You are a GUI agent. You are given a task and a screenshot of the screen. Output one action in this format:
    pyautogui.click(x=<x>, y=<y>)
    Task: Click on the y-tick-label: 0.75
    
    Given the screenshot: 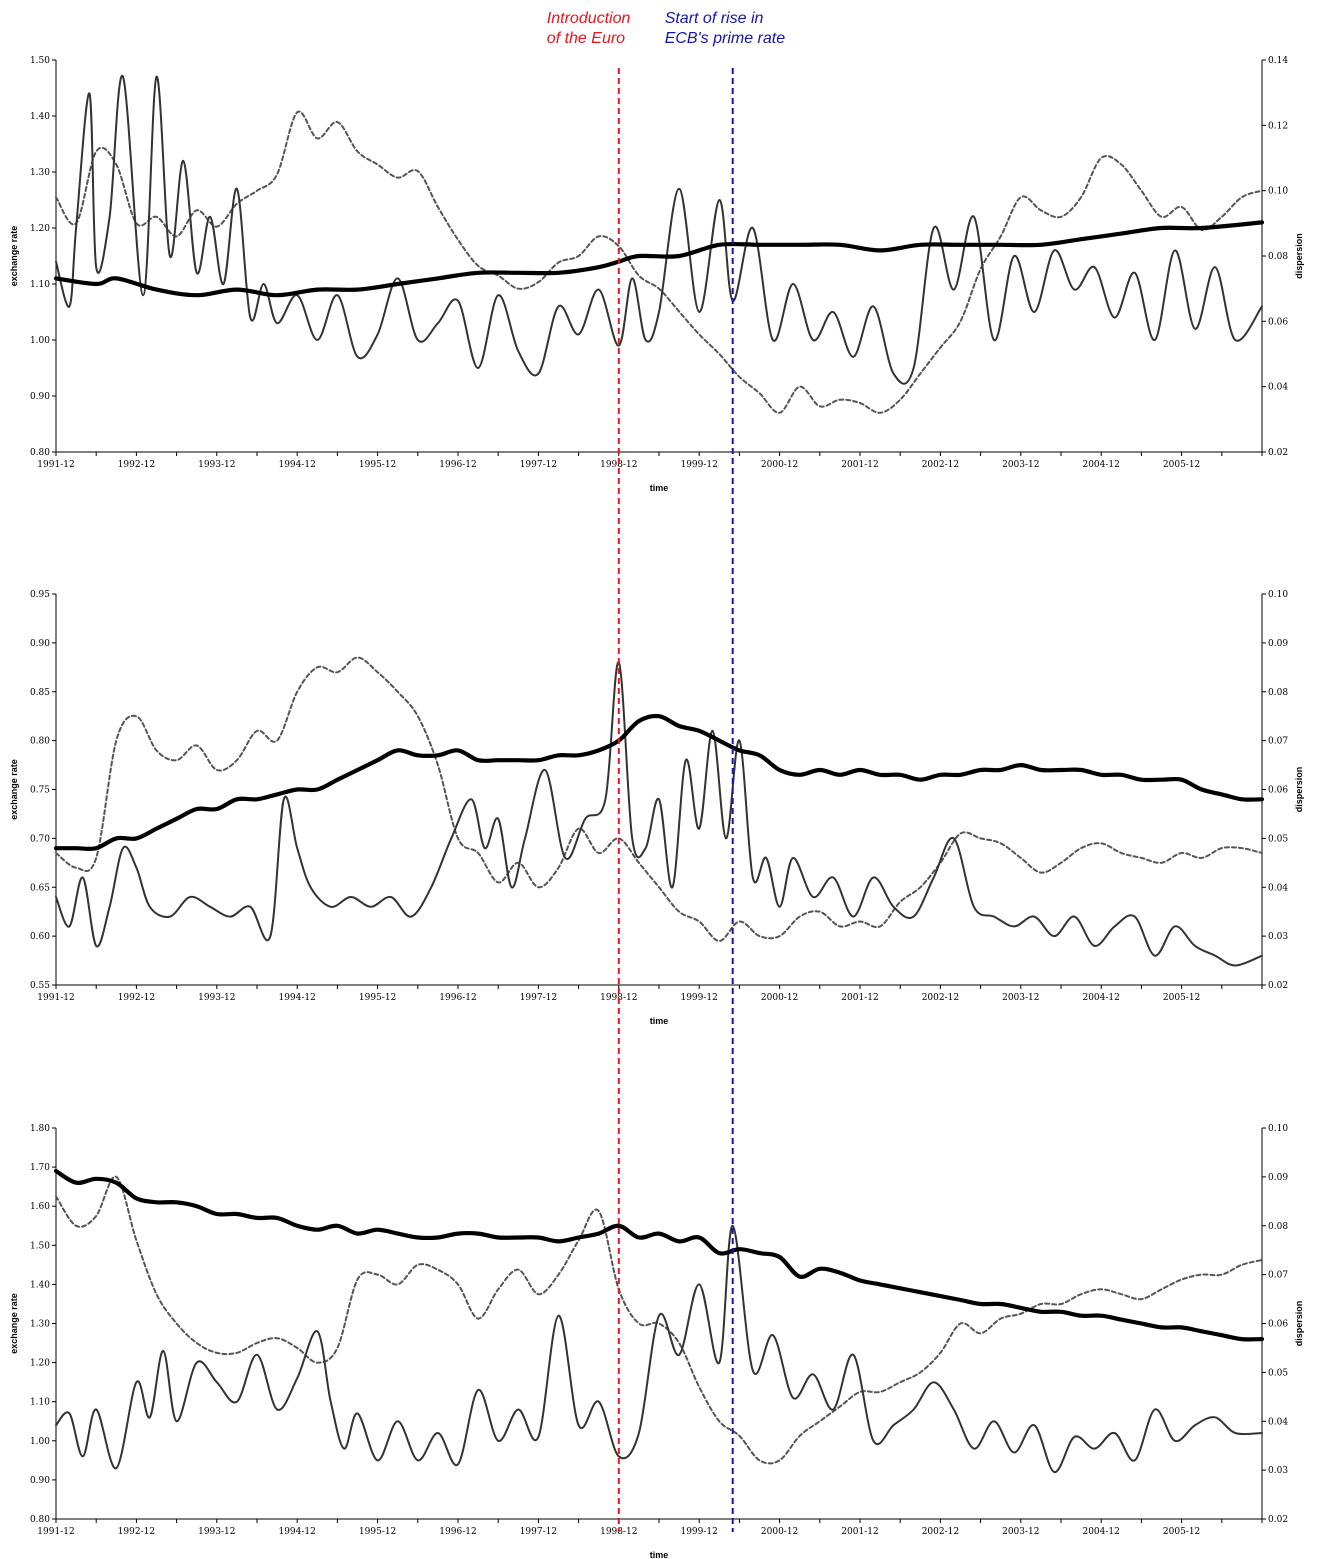 What is the action you would take?
    pyautogui.click(x=40, y=791)
    